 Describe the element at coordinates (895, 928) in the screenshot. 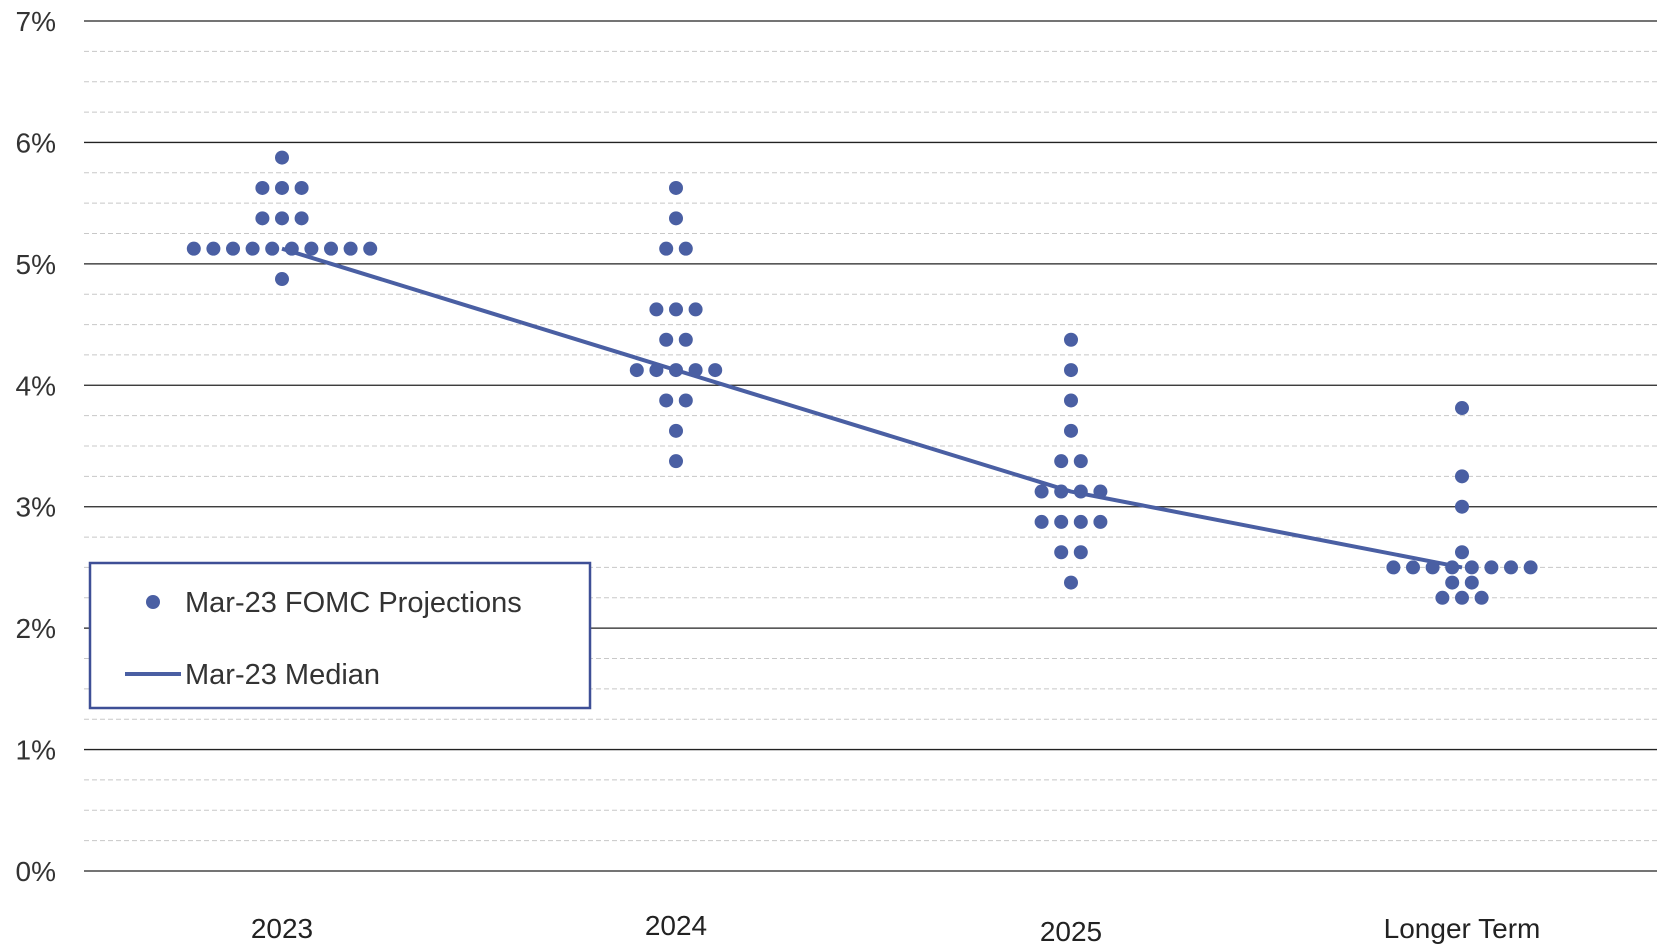

I see `x-axis-ticks: 2023 2024 2025 Longer Term` at that location.